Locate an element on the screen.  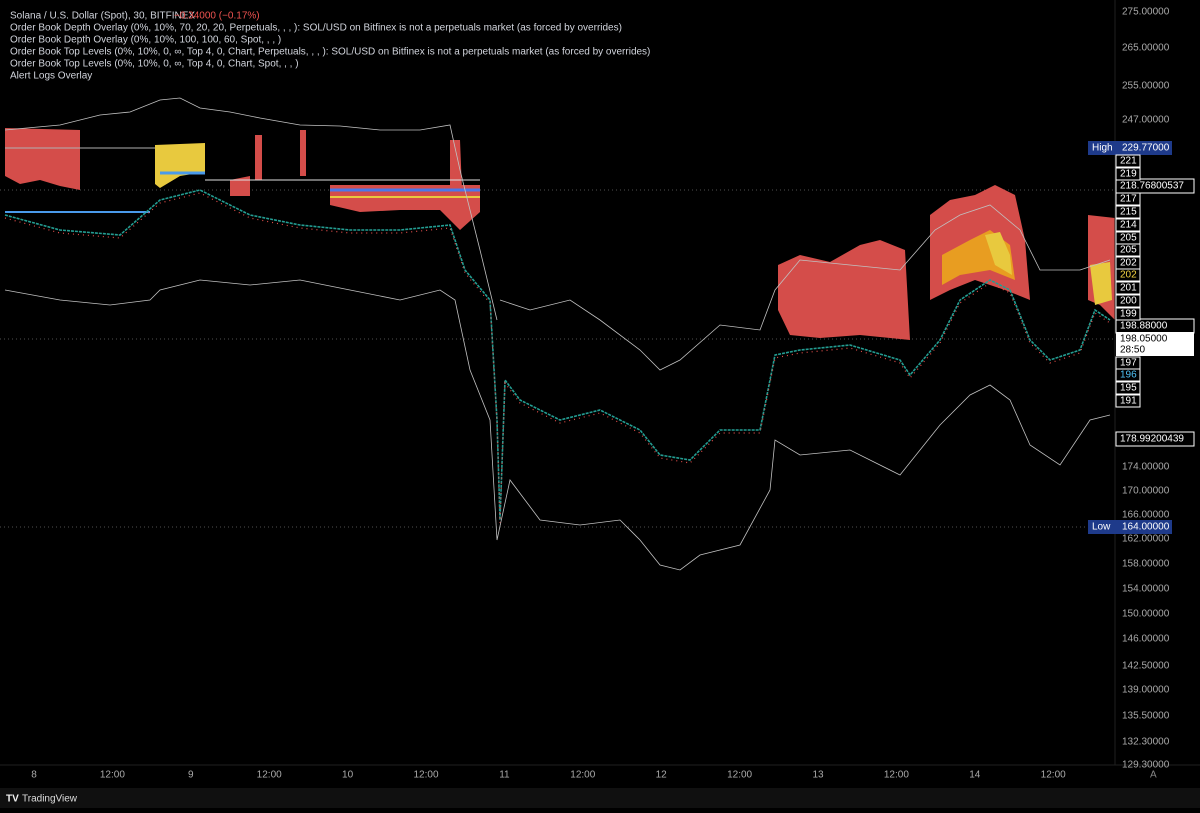
price-label: 170.00000 is located at coordinates (1146, 491).